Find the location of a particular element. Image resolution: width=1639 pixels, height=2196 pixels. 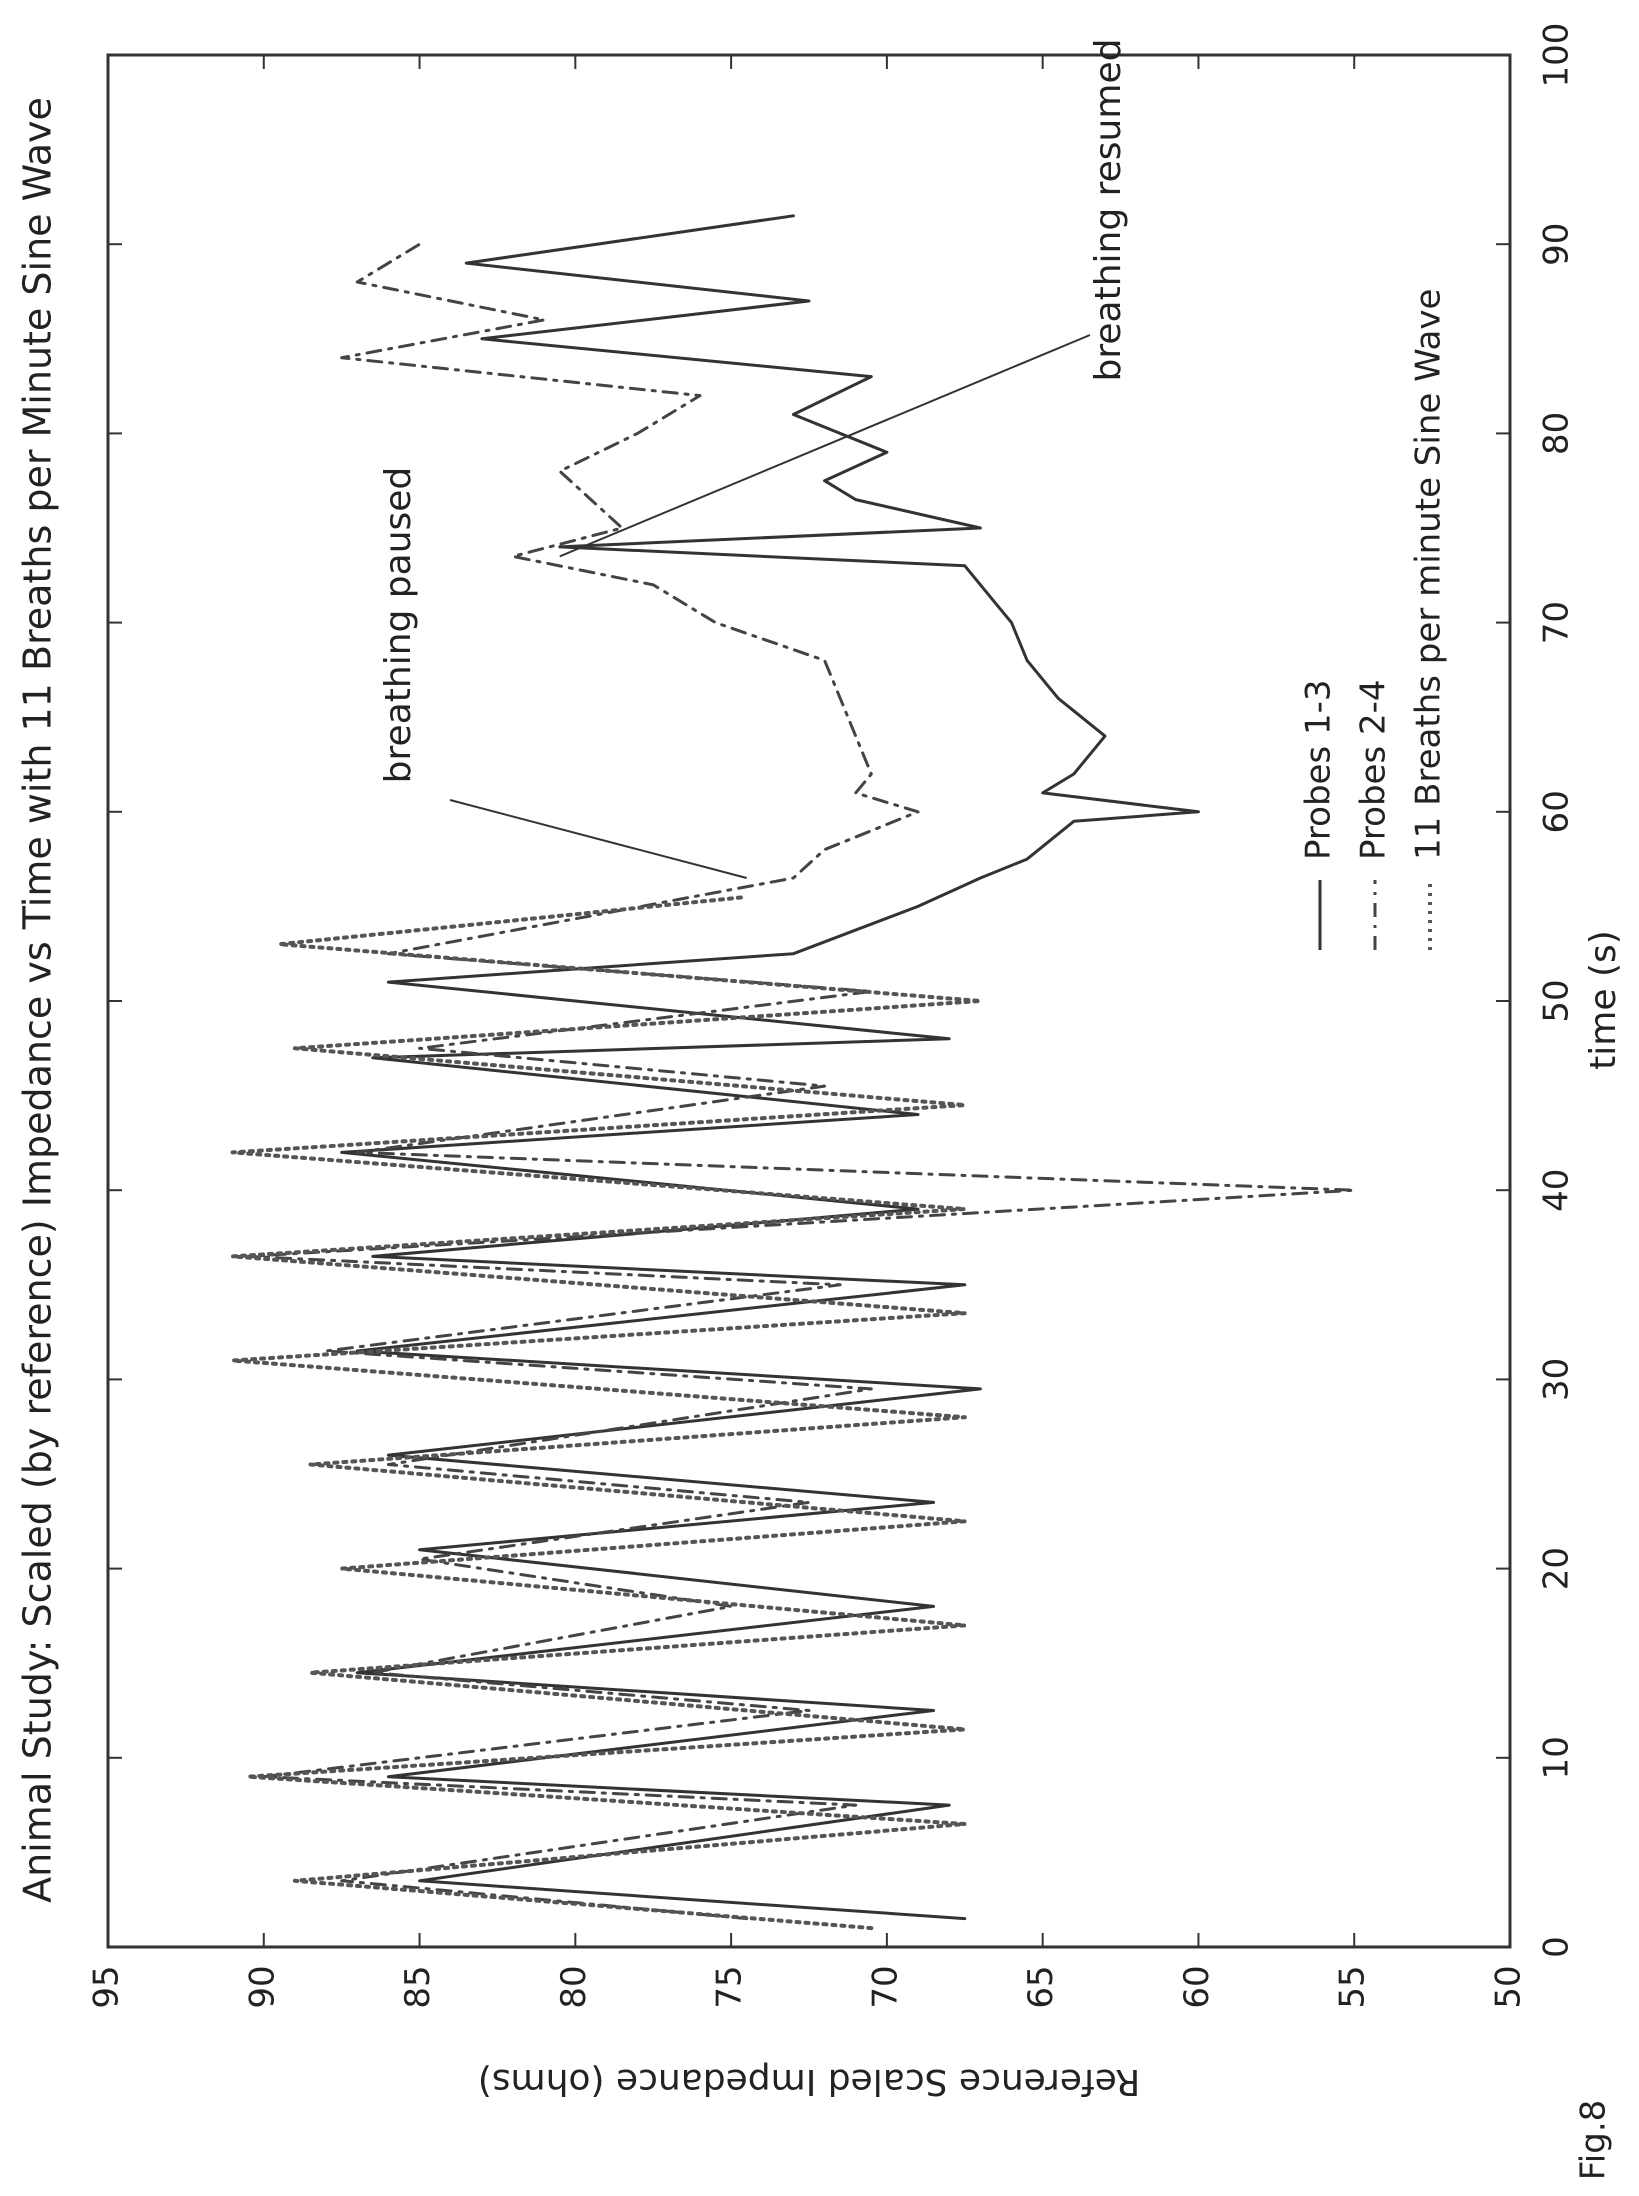

y-tick-label: 85 is located at coordinates (418, 1986).